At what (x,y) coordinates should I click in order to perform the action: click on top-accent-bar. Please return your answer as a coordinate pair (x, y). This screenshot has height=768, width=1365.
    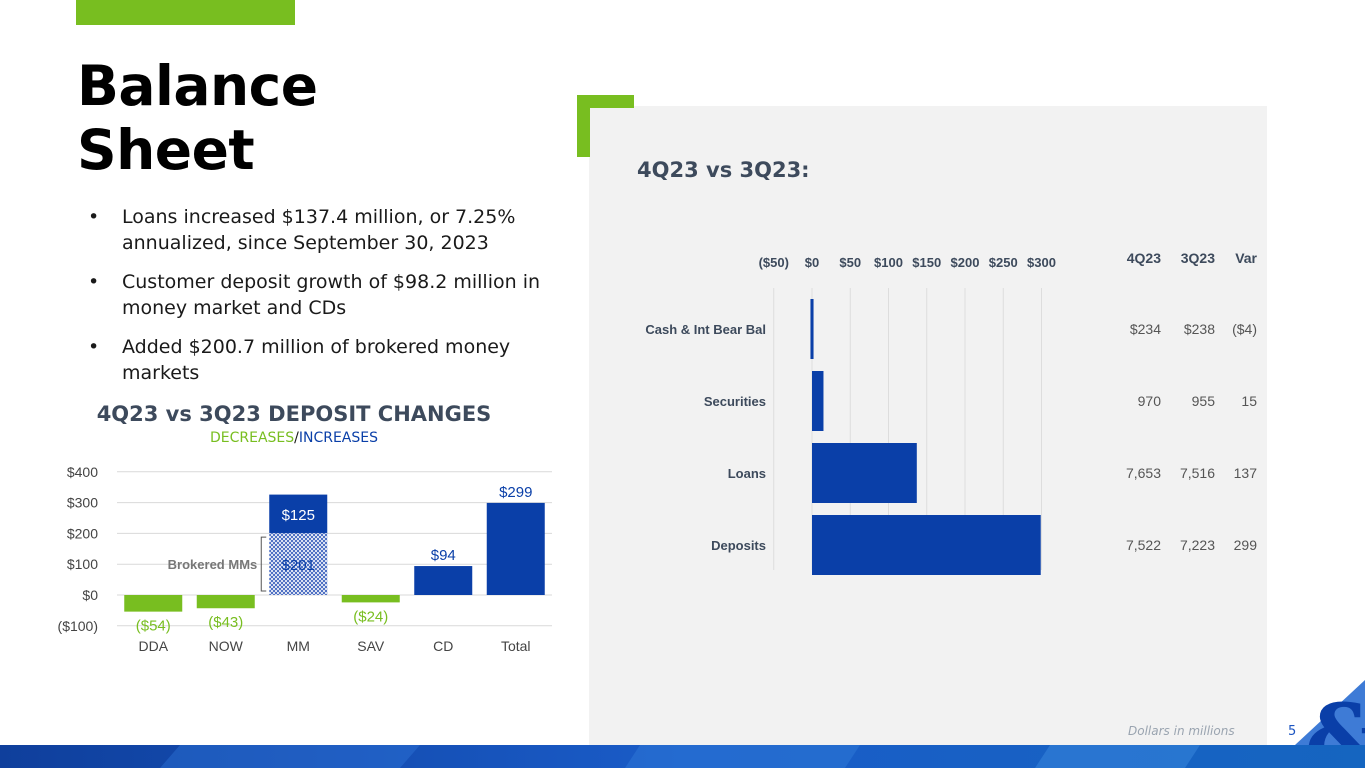
    Looking at the image, I should click on (185, 12).